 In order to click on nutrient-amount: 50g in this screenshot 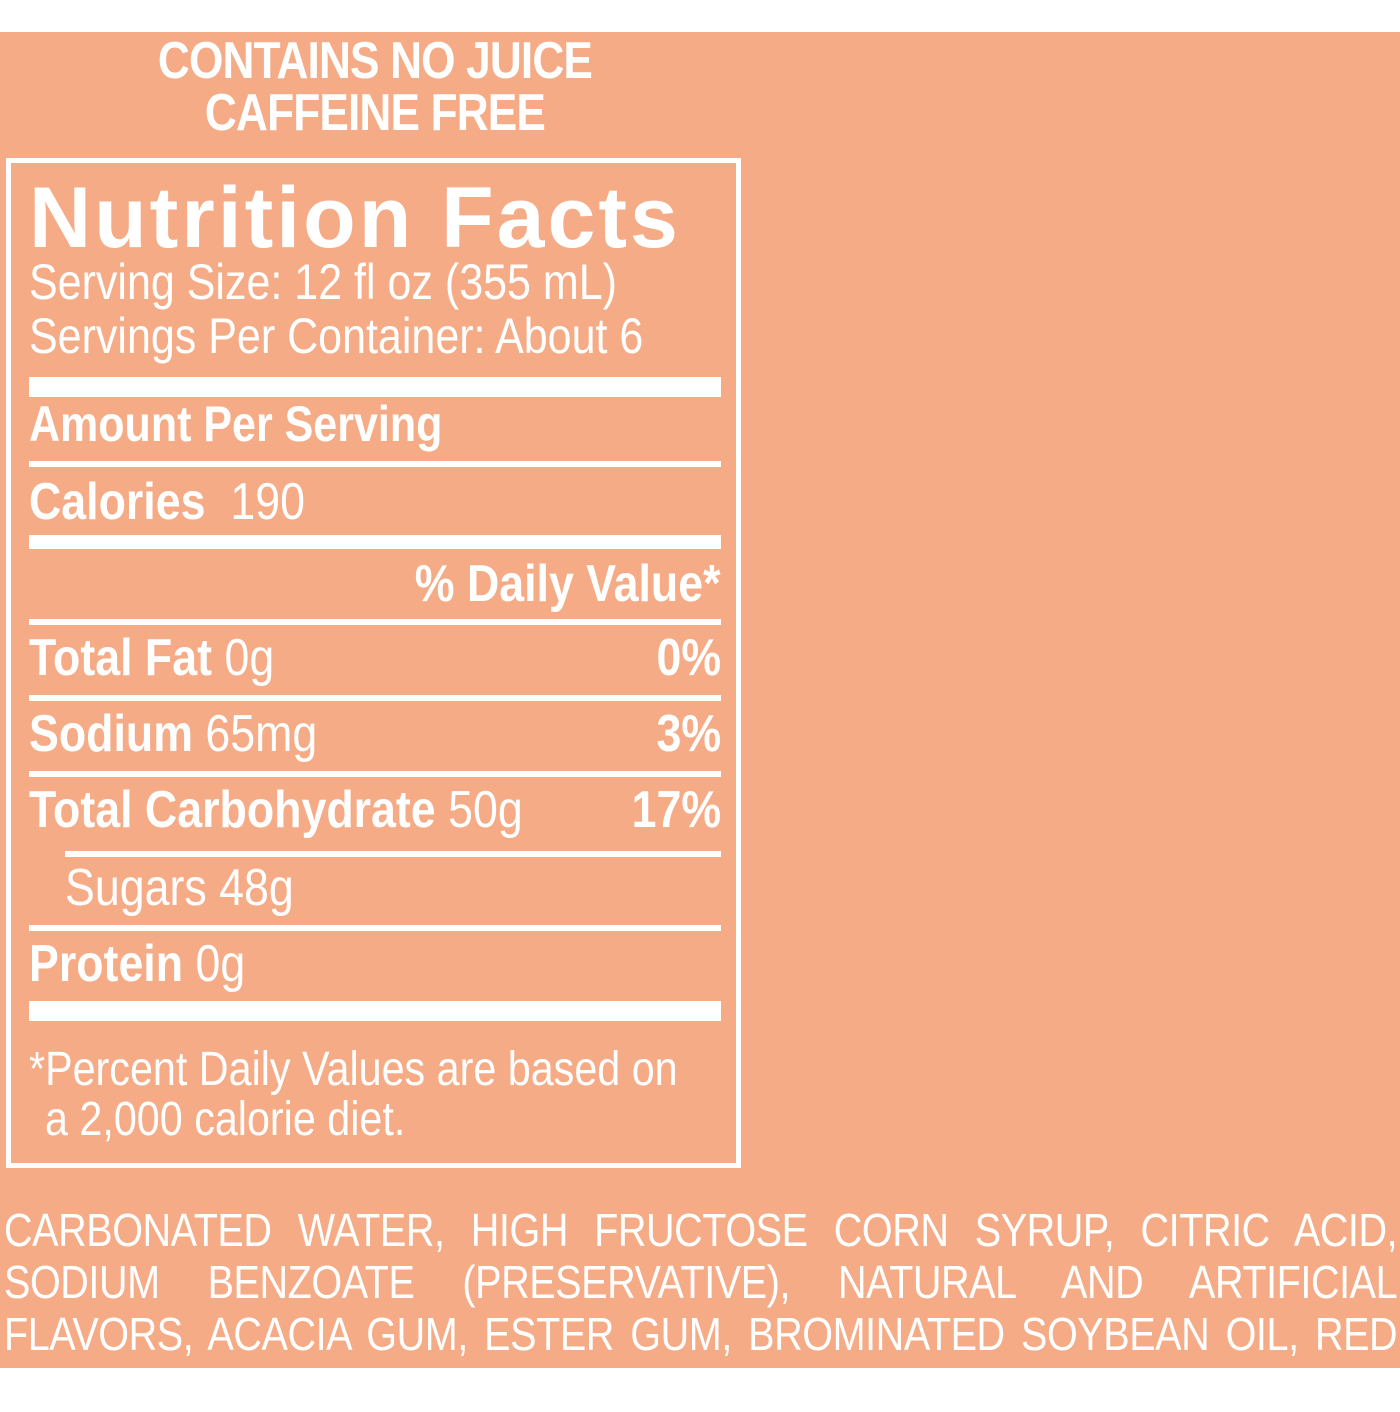, I will do `click(485, 810)`.